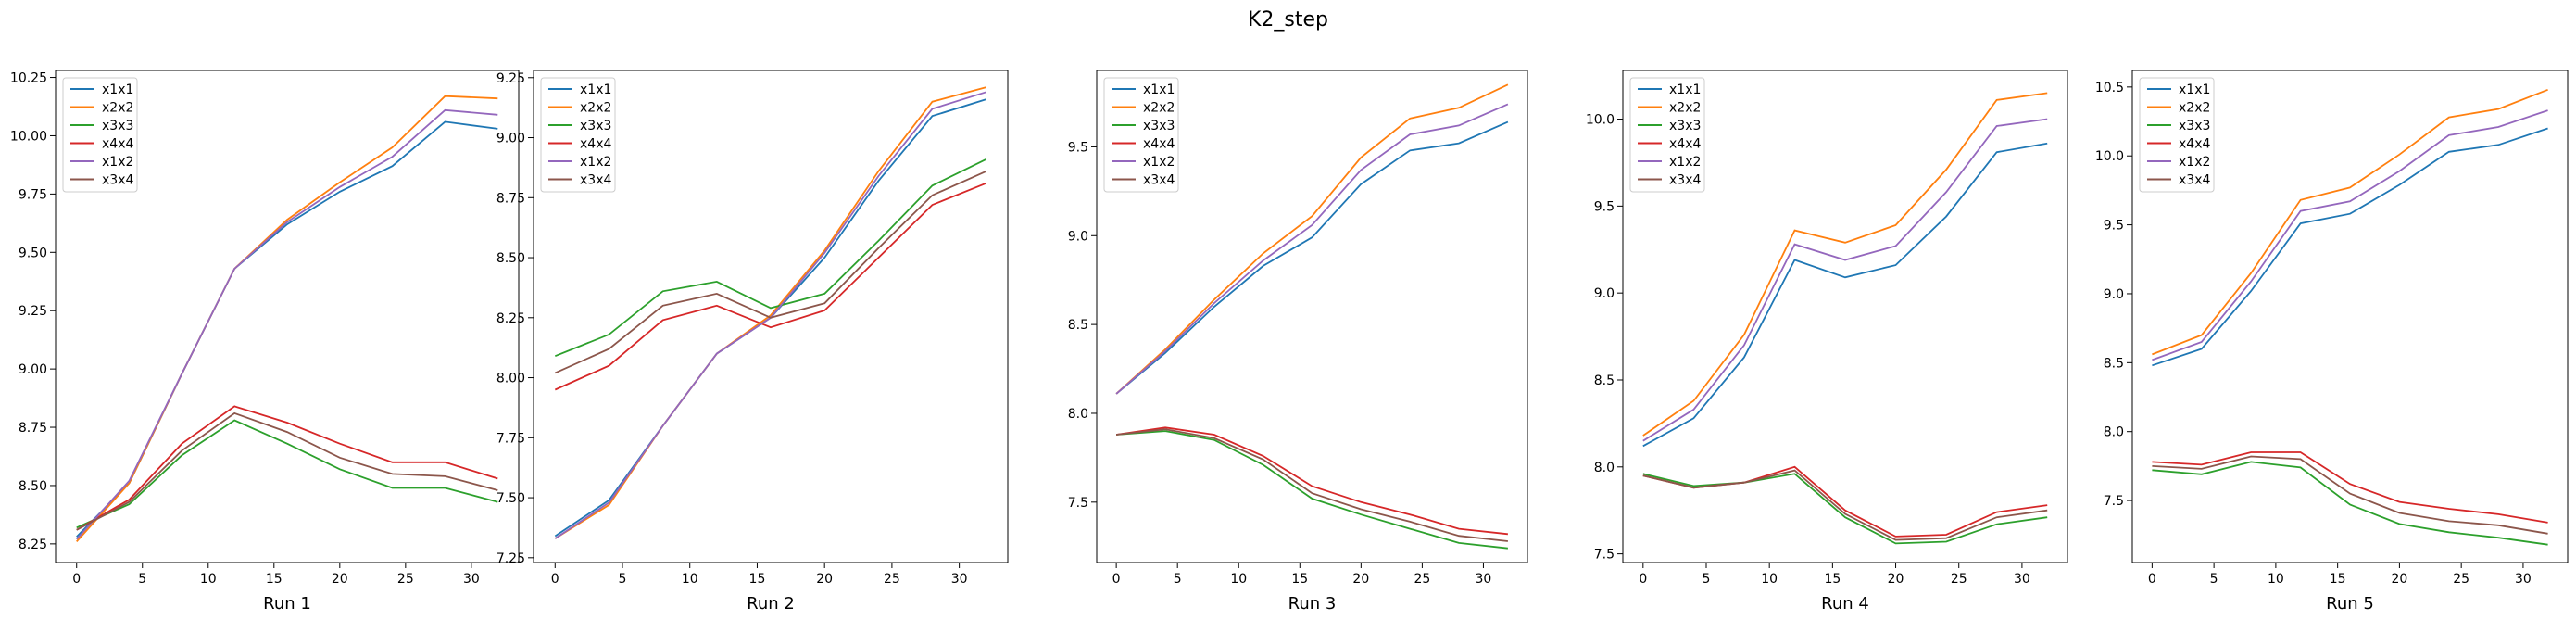  Describe the element at coordinates (510, 558) in the screenshot. I see `y-tick-label: 7.25` at that location.